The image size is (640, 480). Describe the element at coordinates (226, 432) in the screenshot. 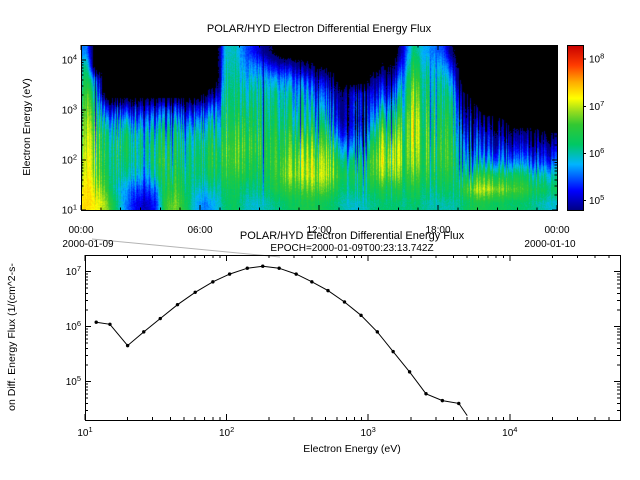

I see `line-x-tick-label: 10²` at that location.